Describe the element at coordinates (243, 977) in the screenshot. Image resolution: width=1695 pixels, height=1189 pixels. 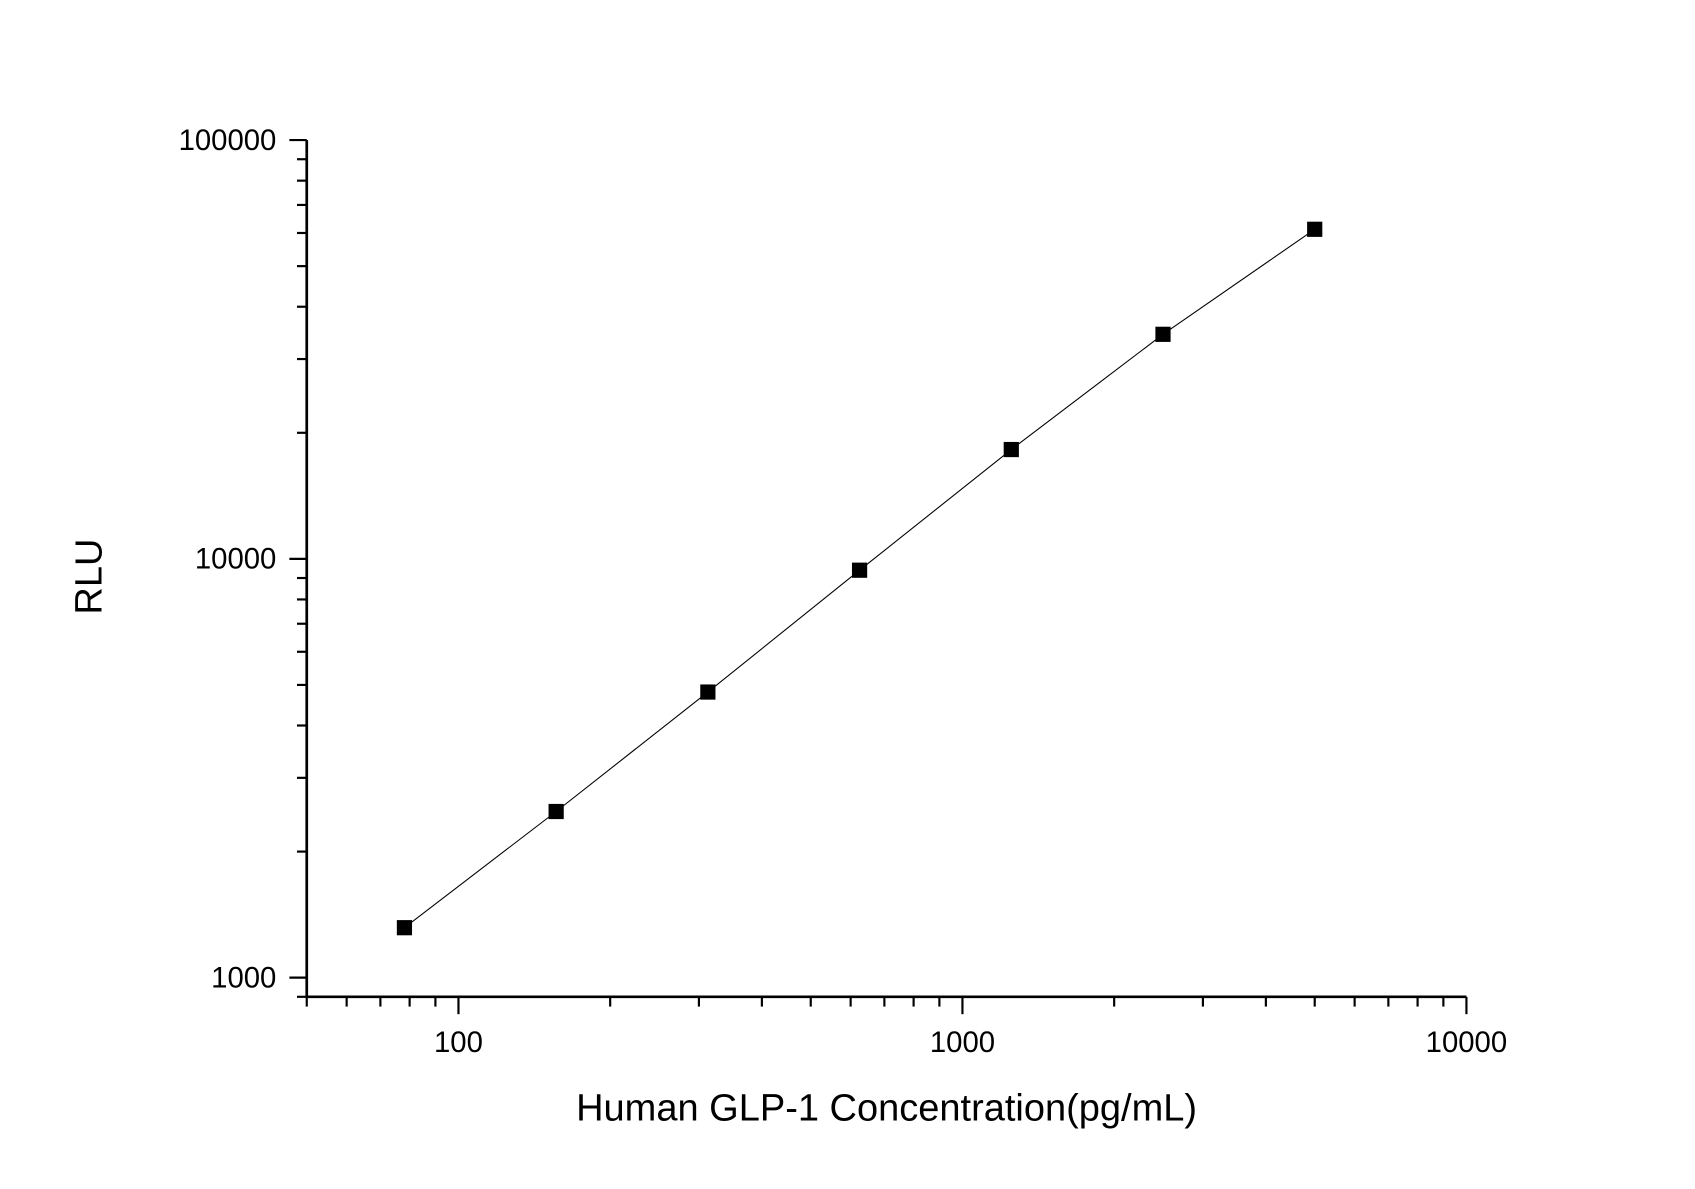
I see `y-tick-label: 1000` at that location.